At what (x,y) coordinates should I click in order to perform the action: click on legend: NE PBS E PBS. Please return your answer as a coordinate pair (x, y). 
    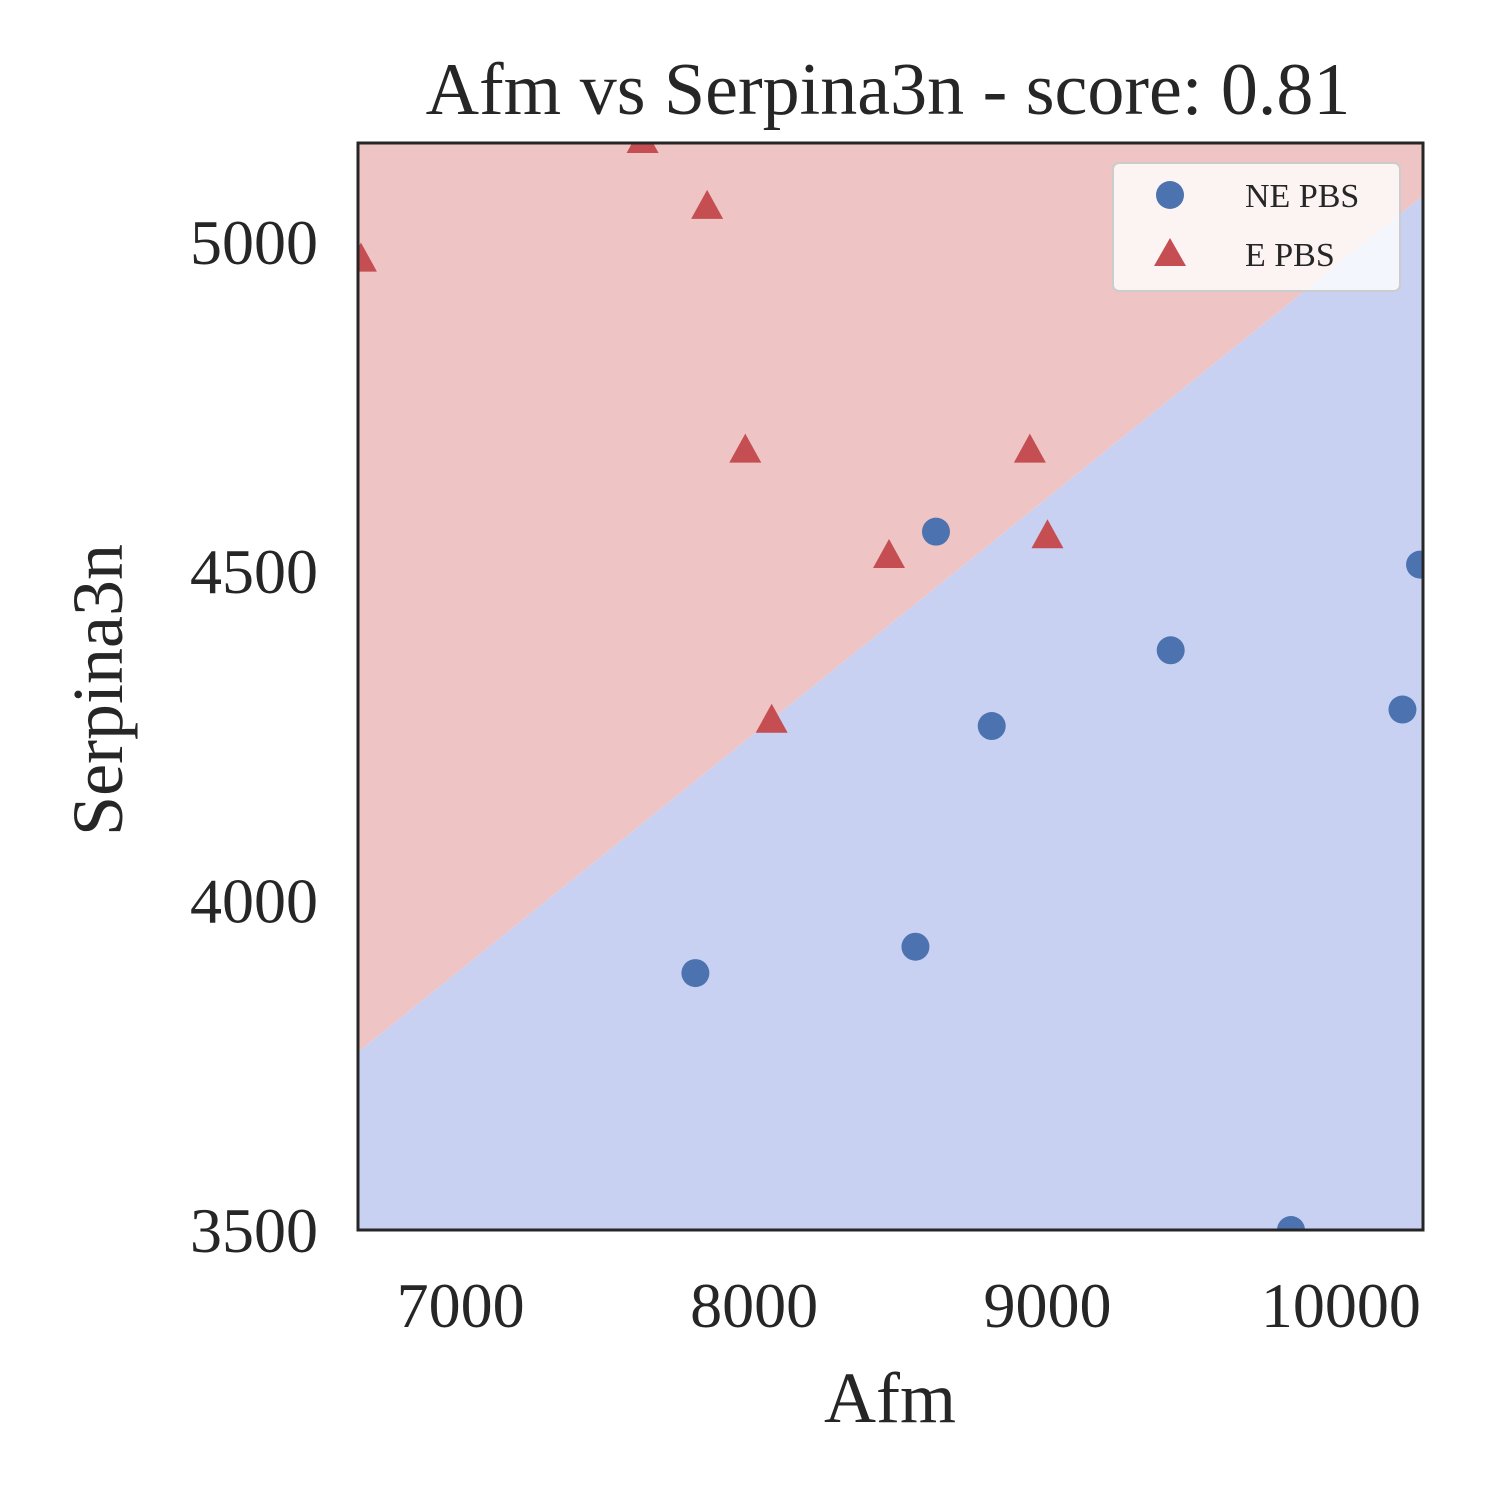
    Looking at the image, I should click on (1256, 227).